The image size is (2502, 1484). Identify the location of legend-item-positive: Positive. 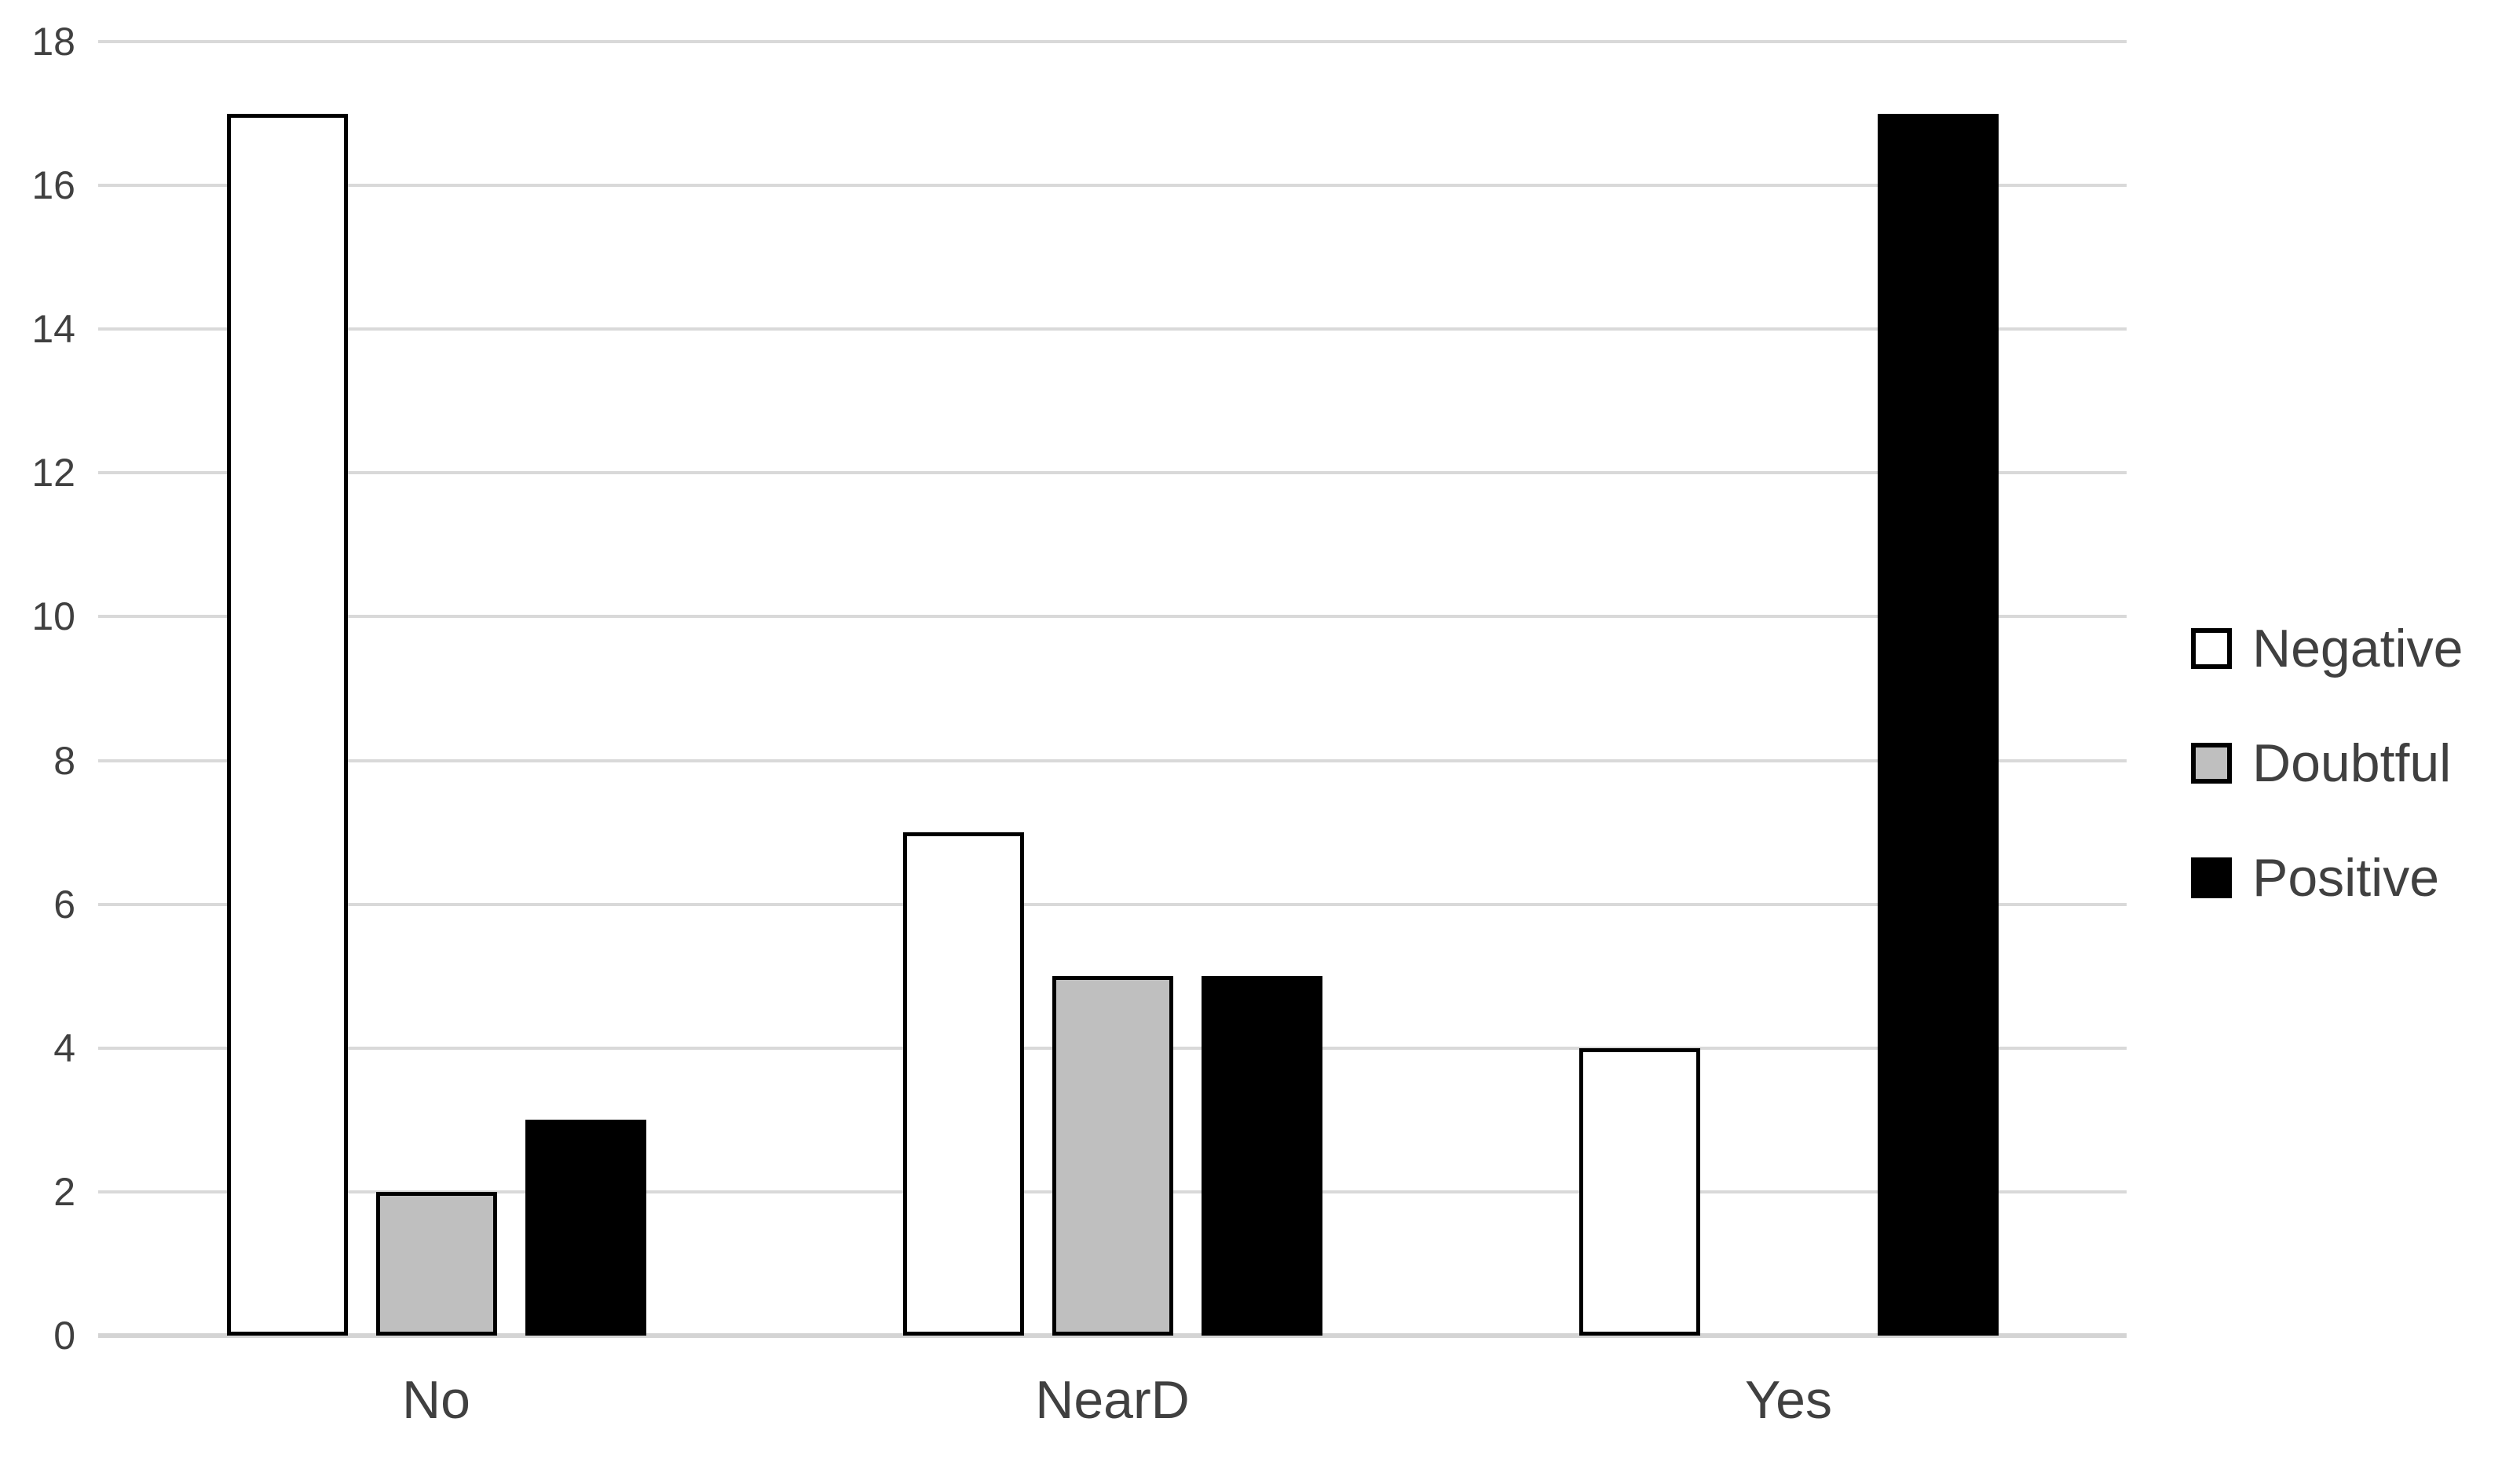
(2327, 878).